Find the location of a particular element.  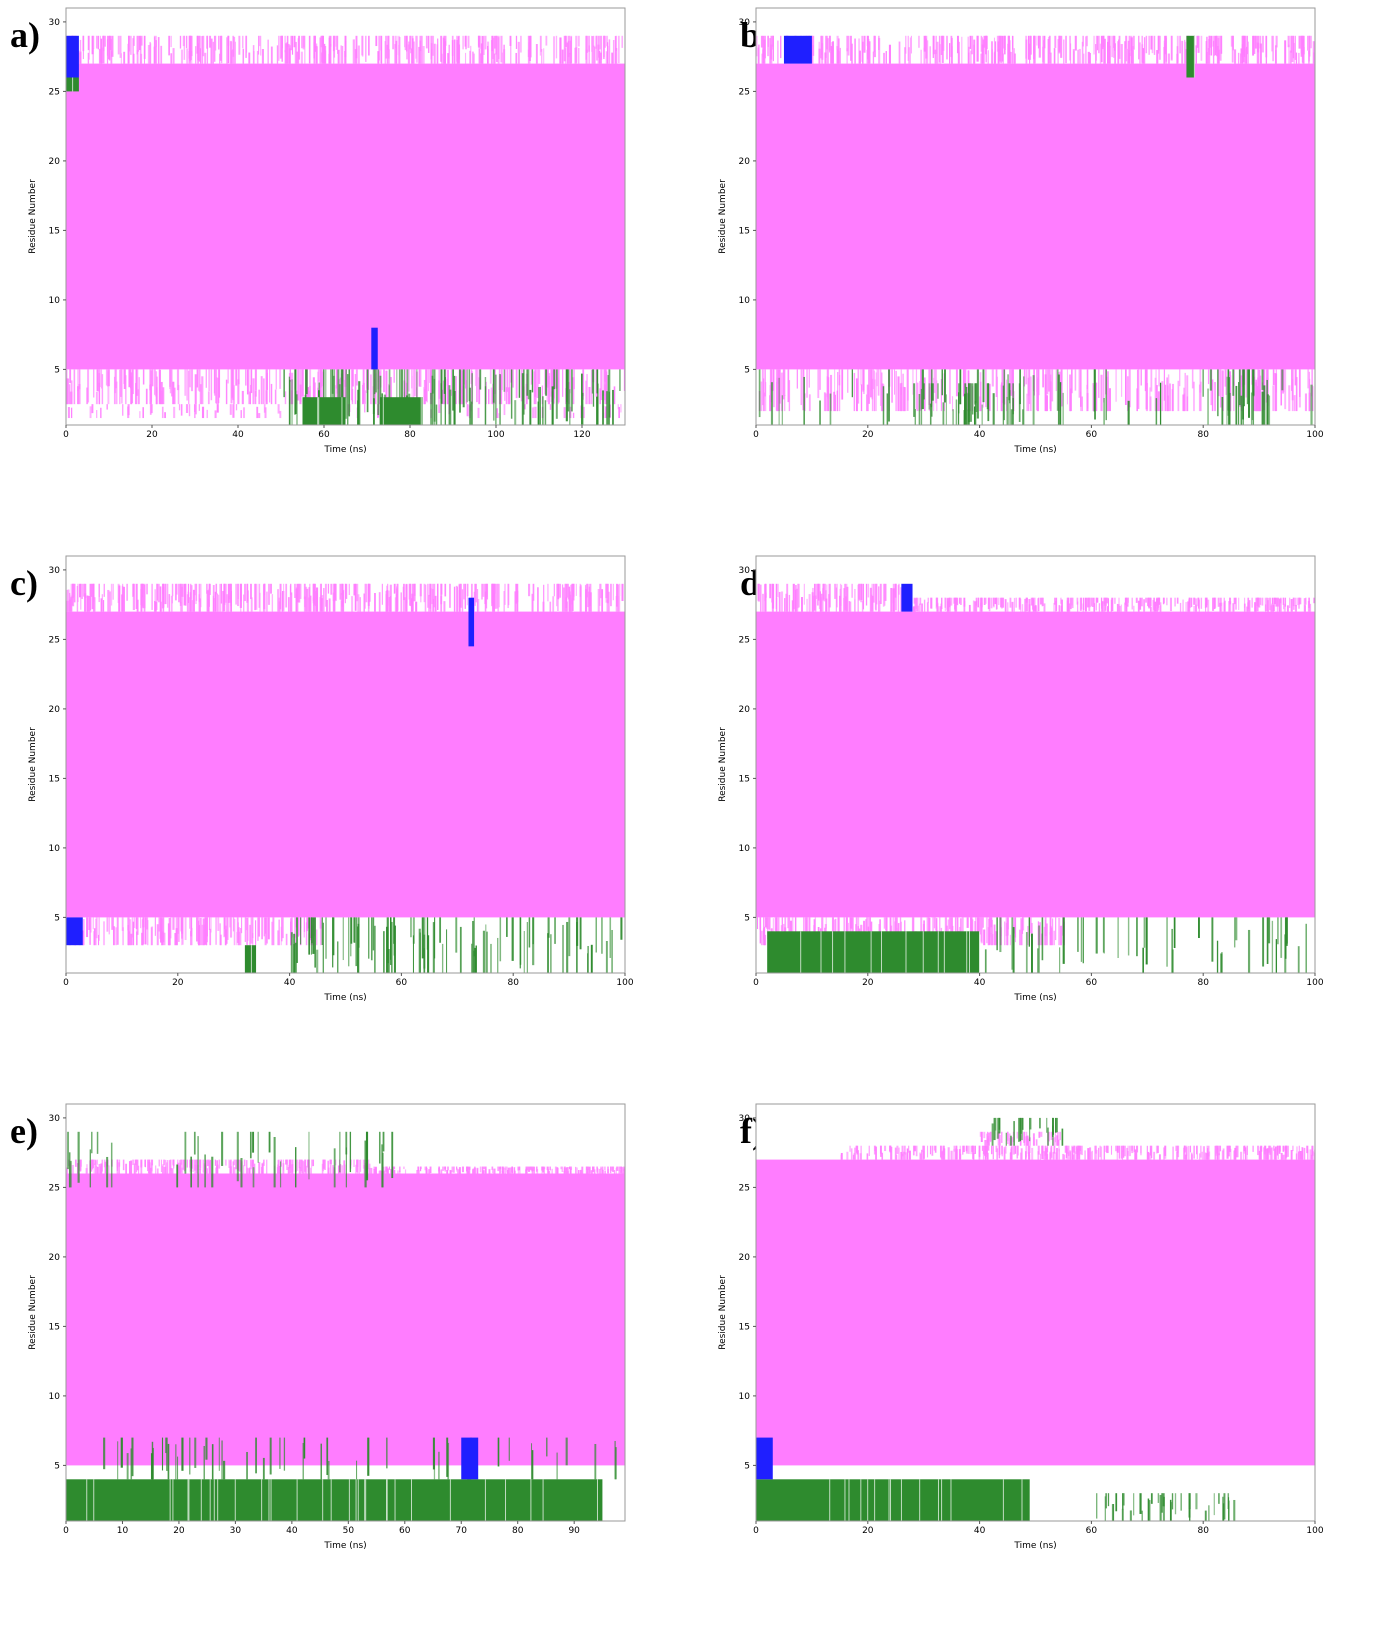

coil-region is located at coordinates (1035, 216).